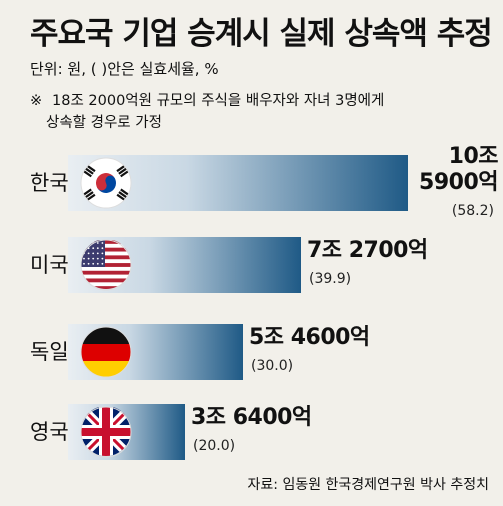 This screenshot has height=506, width=503. Describe the element at coordinates (261, 34) in the screenshot. I see `chart-title: 주요국 기업 승계시 실제 상속액 추정` at that location.